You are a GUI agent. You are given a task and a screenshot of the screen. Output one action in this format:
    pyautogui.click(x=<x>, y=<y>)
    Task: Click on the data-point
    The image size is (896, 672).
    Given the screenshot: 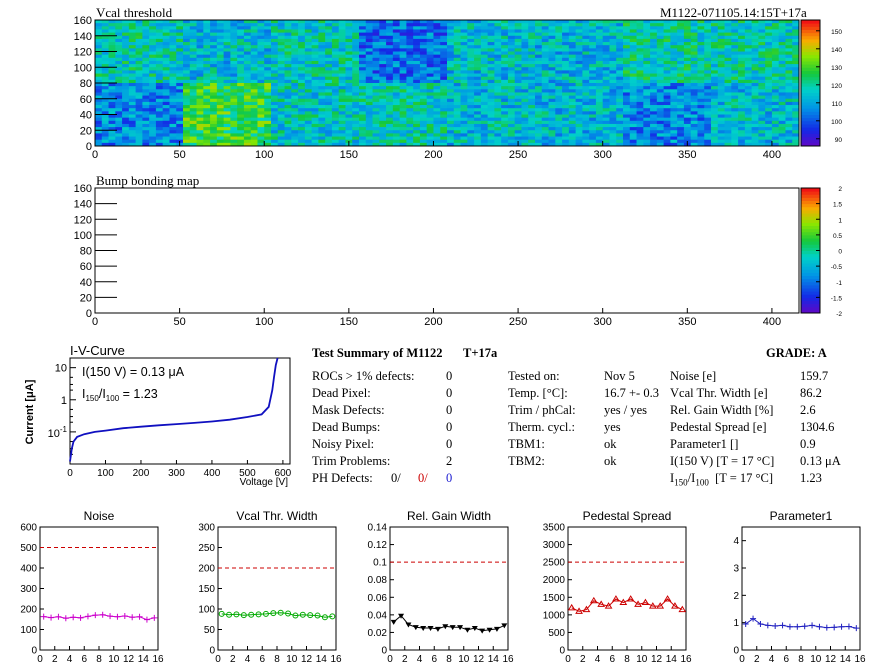 What is the action you would take?
    pyautogui.click(x=652, y=605)
    